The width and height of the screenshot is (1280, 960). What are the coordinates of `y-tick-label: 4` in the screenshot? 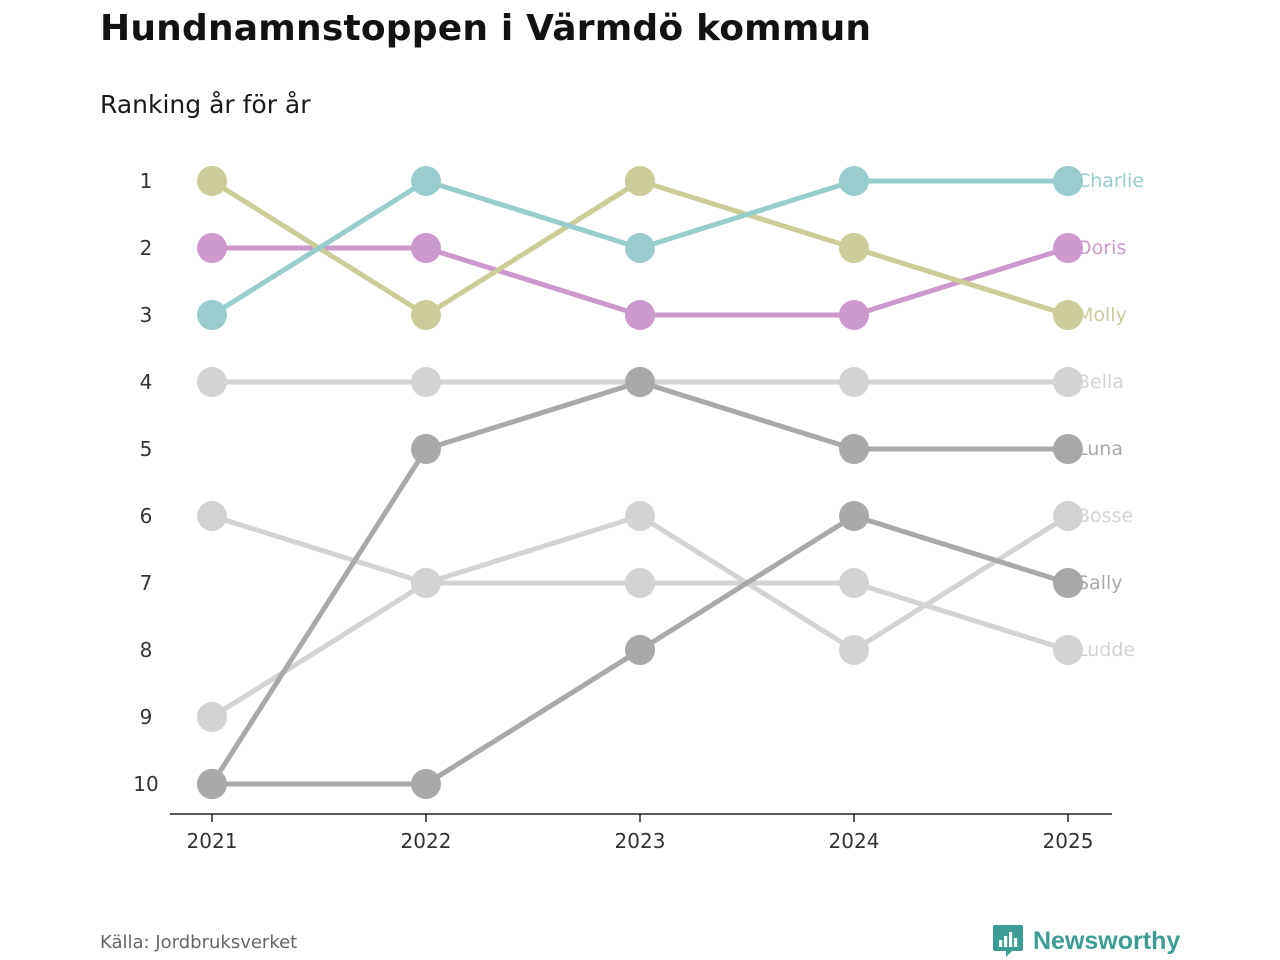 It's located at (146, 382).